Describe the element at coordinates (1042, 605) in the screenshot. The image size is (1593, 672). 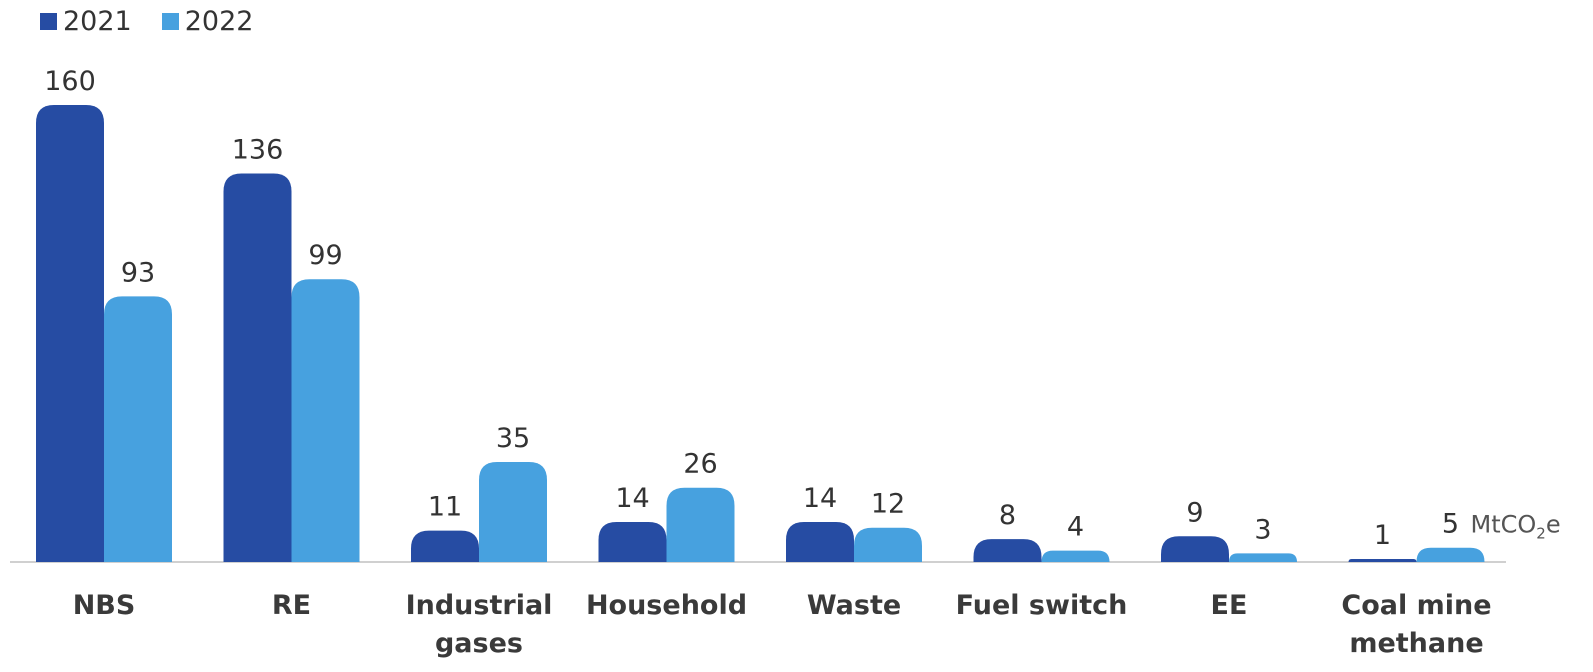
I see `category-label-5: Fuel switch` at that location.